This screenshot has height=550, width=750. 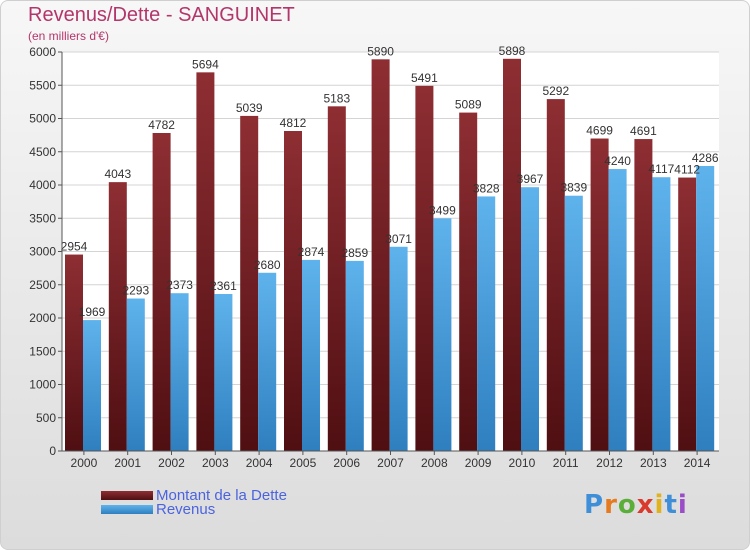 I want to click on proxiti-logo: Proxiti, so click(x=636, y=505).